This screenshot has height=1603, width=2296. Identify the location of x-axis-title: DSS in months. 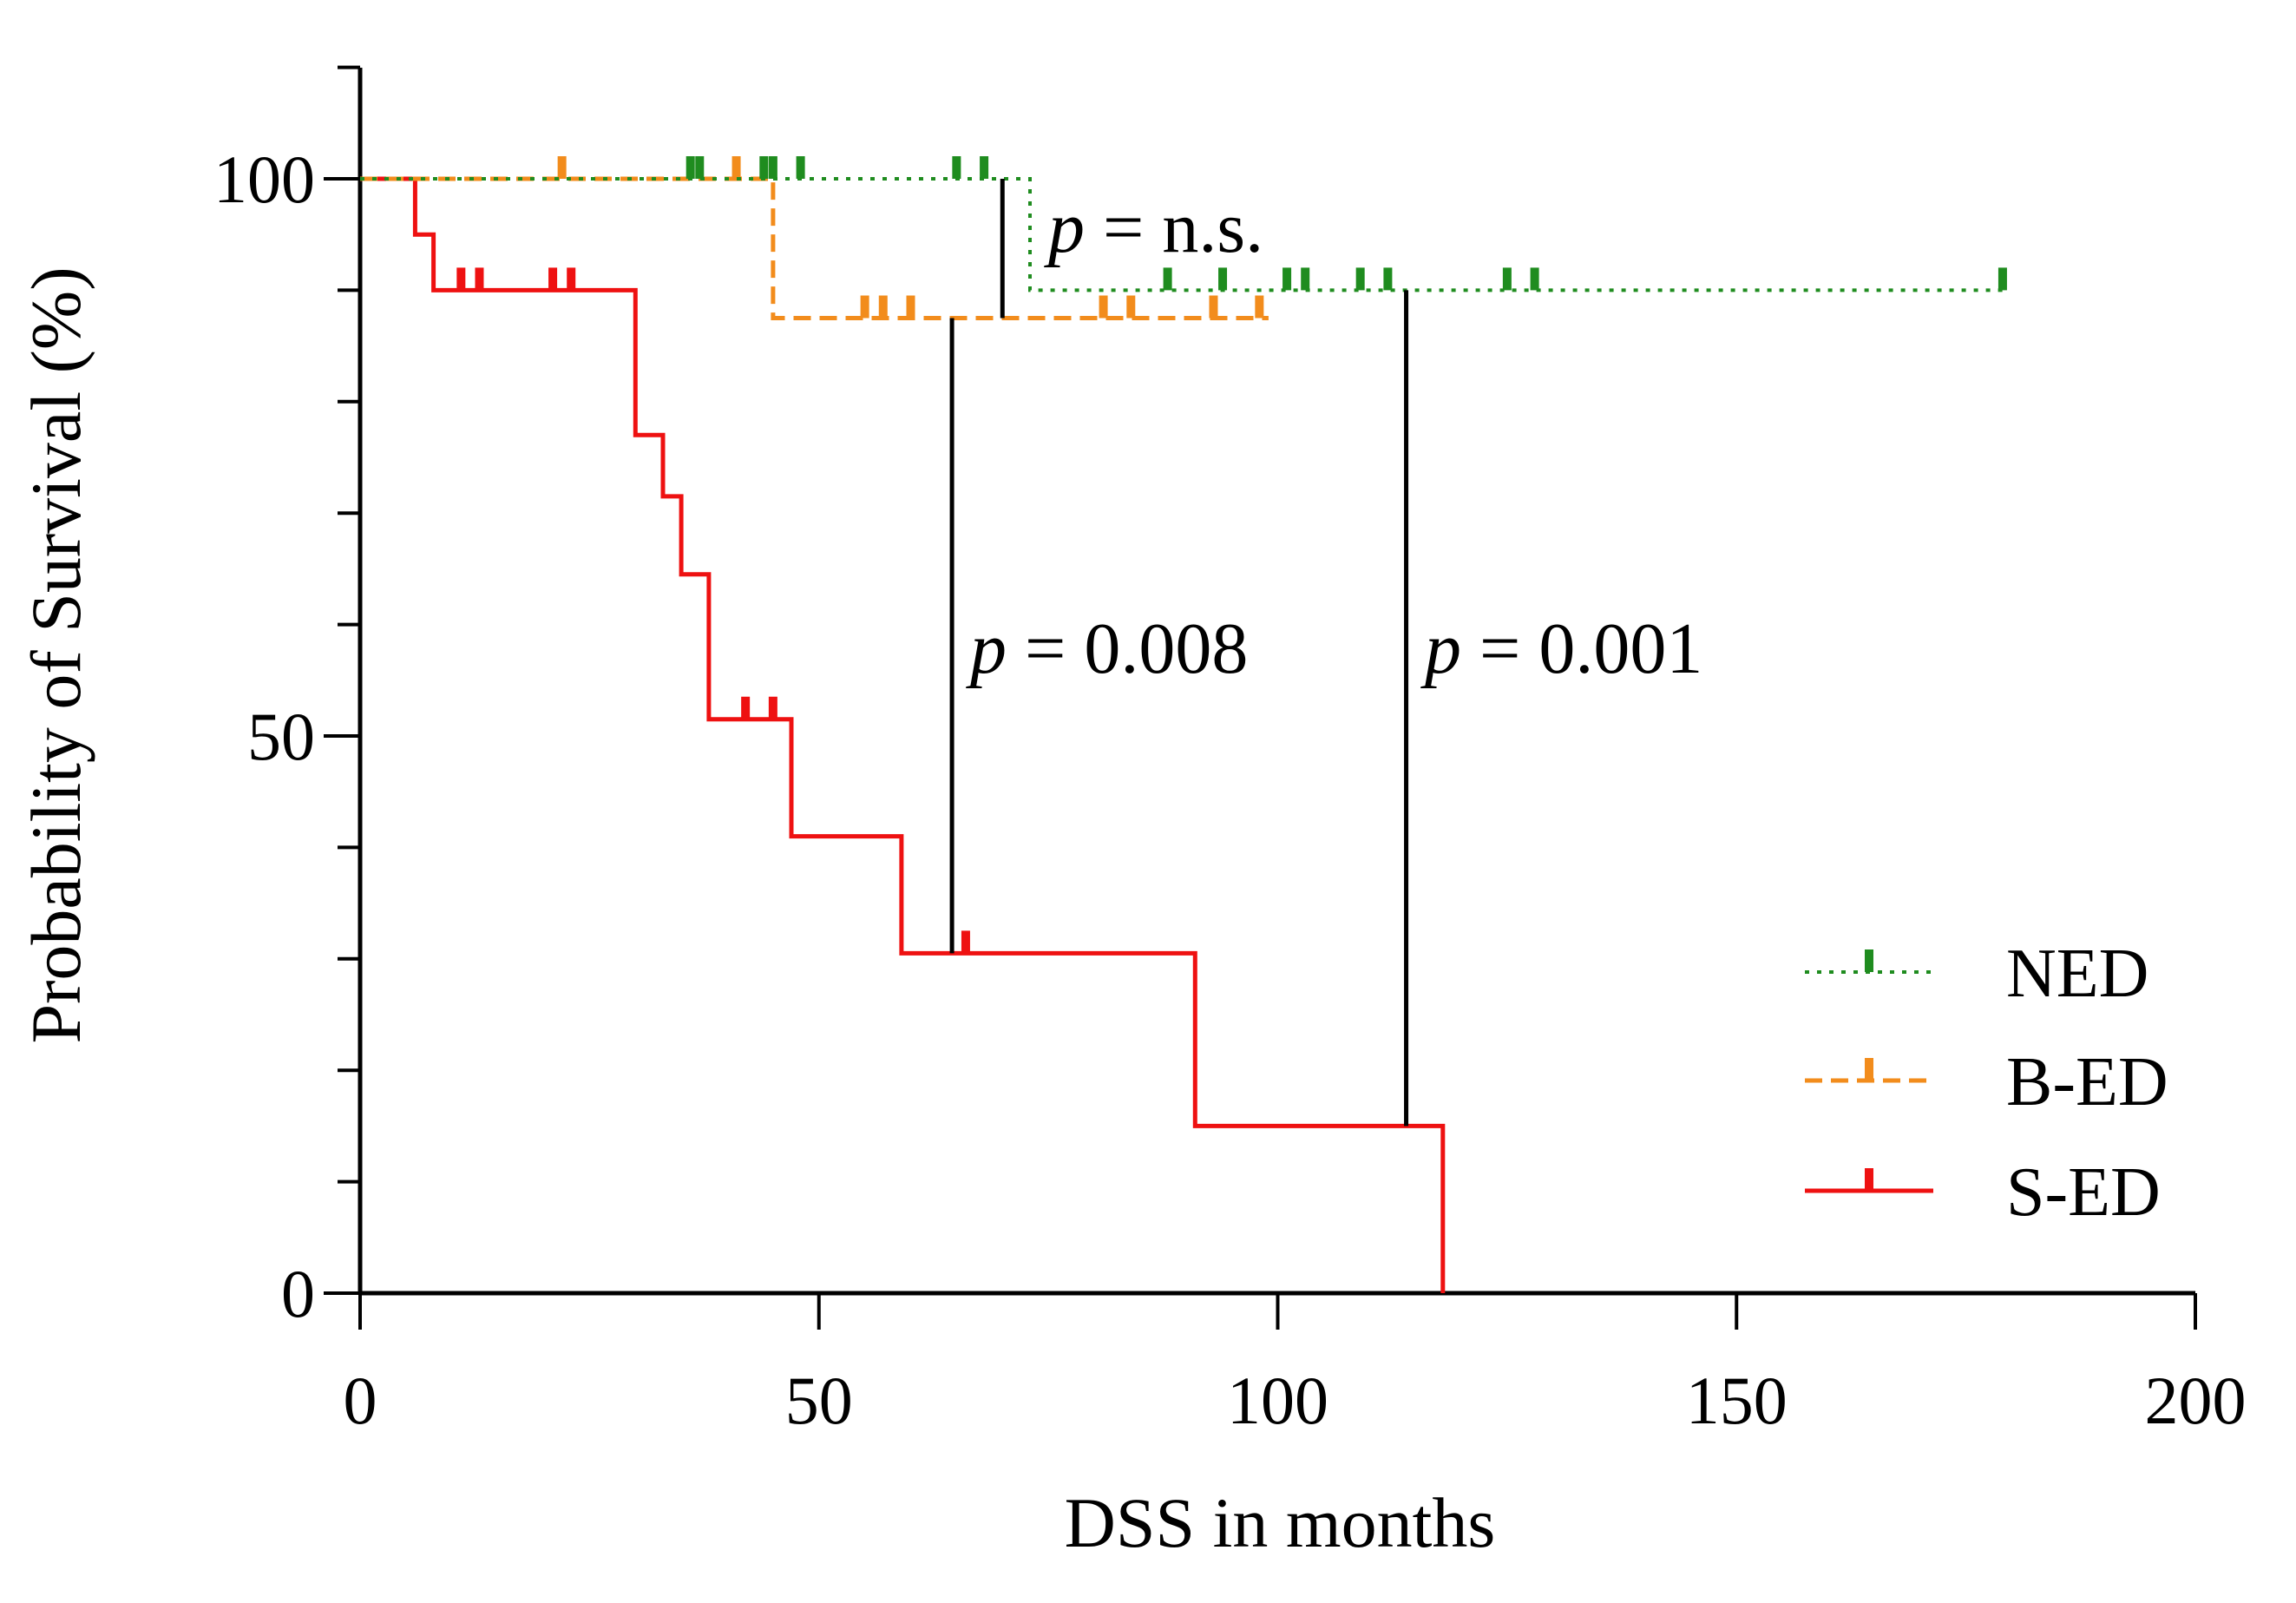
(1280, 1523).